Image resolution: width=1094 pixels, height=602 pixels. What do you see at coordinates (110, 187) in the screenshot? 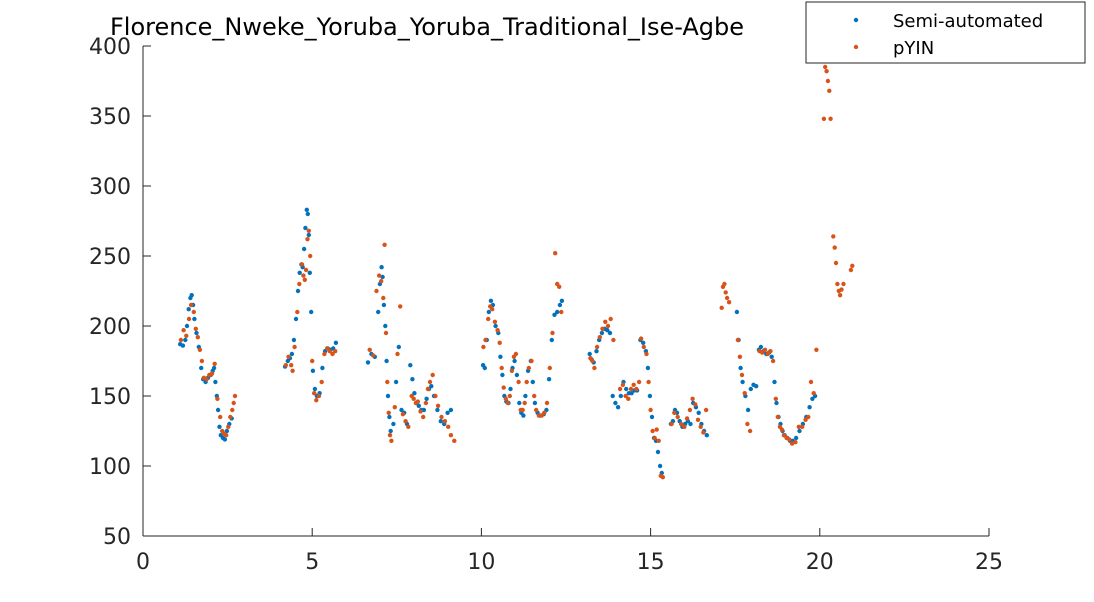
I see `y-tick-label: 300` at bounding box center [110, 187].